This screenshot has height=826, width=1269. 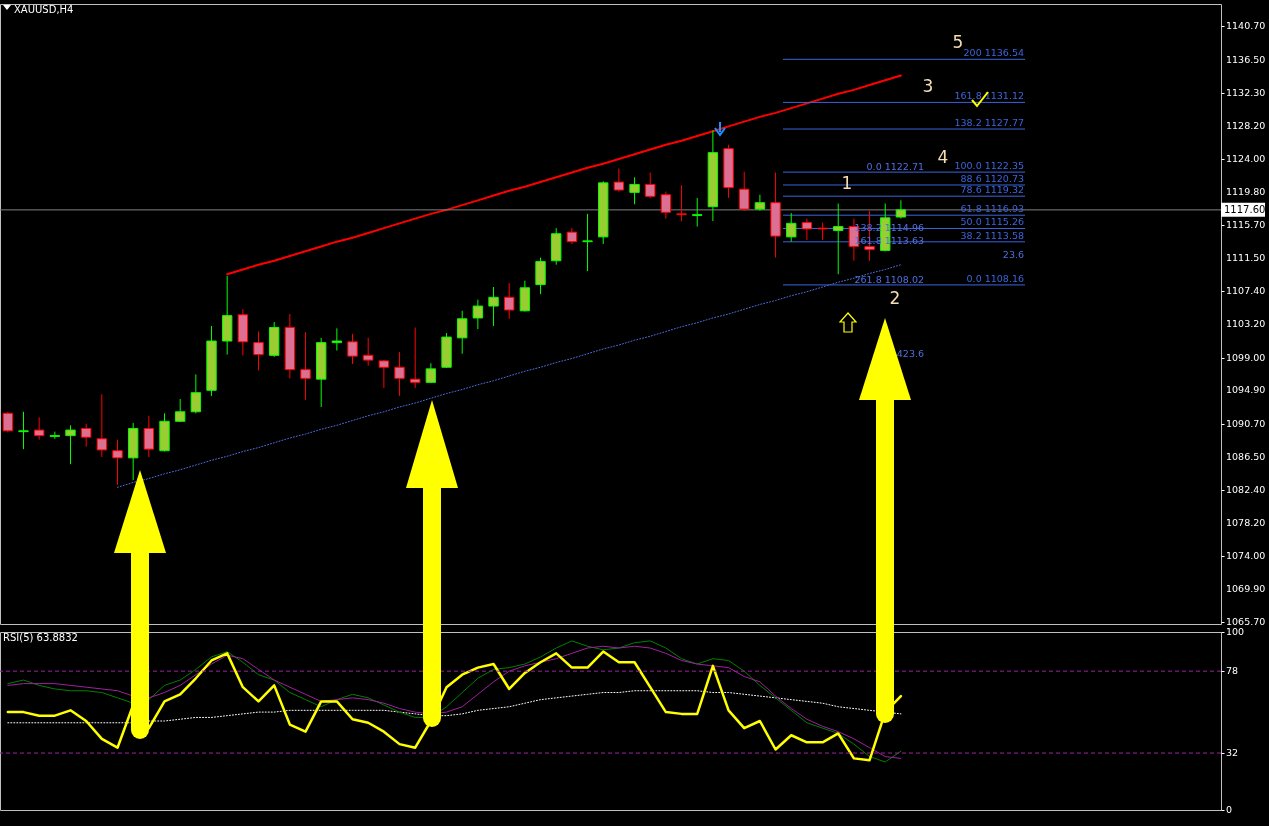 What do you see at coordinates (1246, 489) in the screenshot?
I see `y-tick-label: 1082.40` at bounding box center [1246, 489].